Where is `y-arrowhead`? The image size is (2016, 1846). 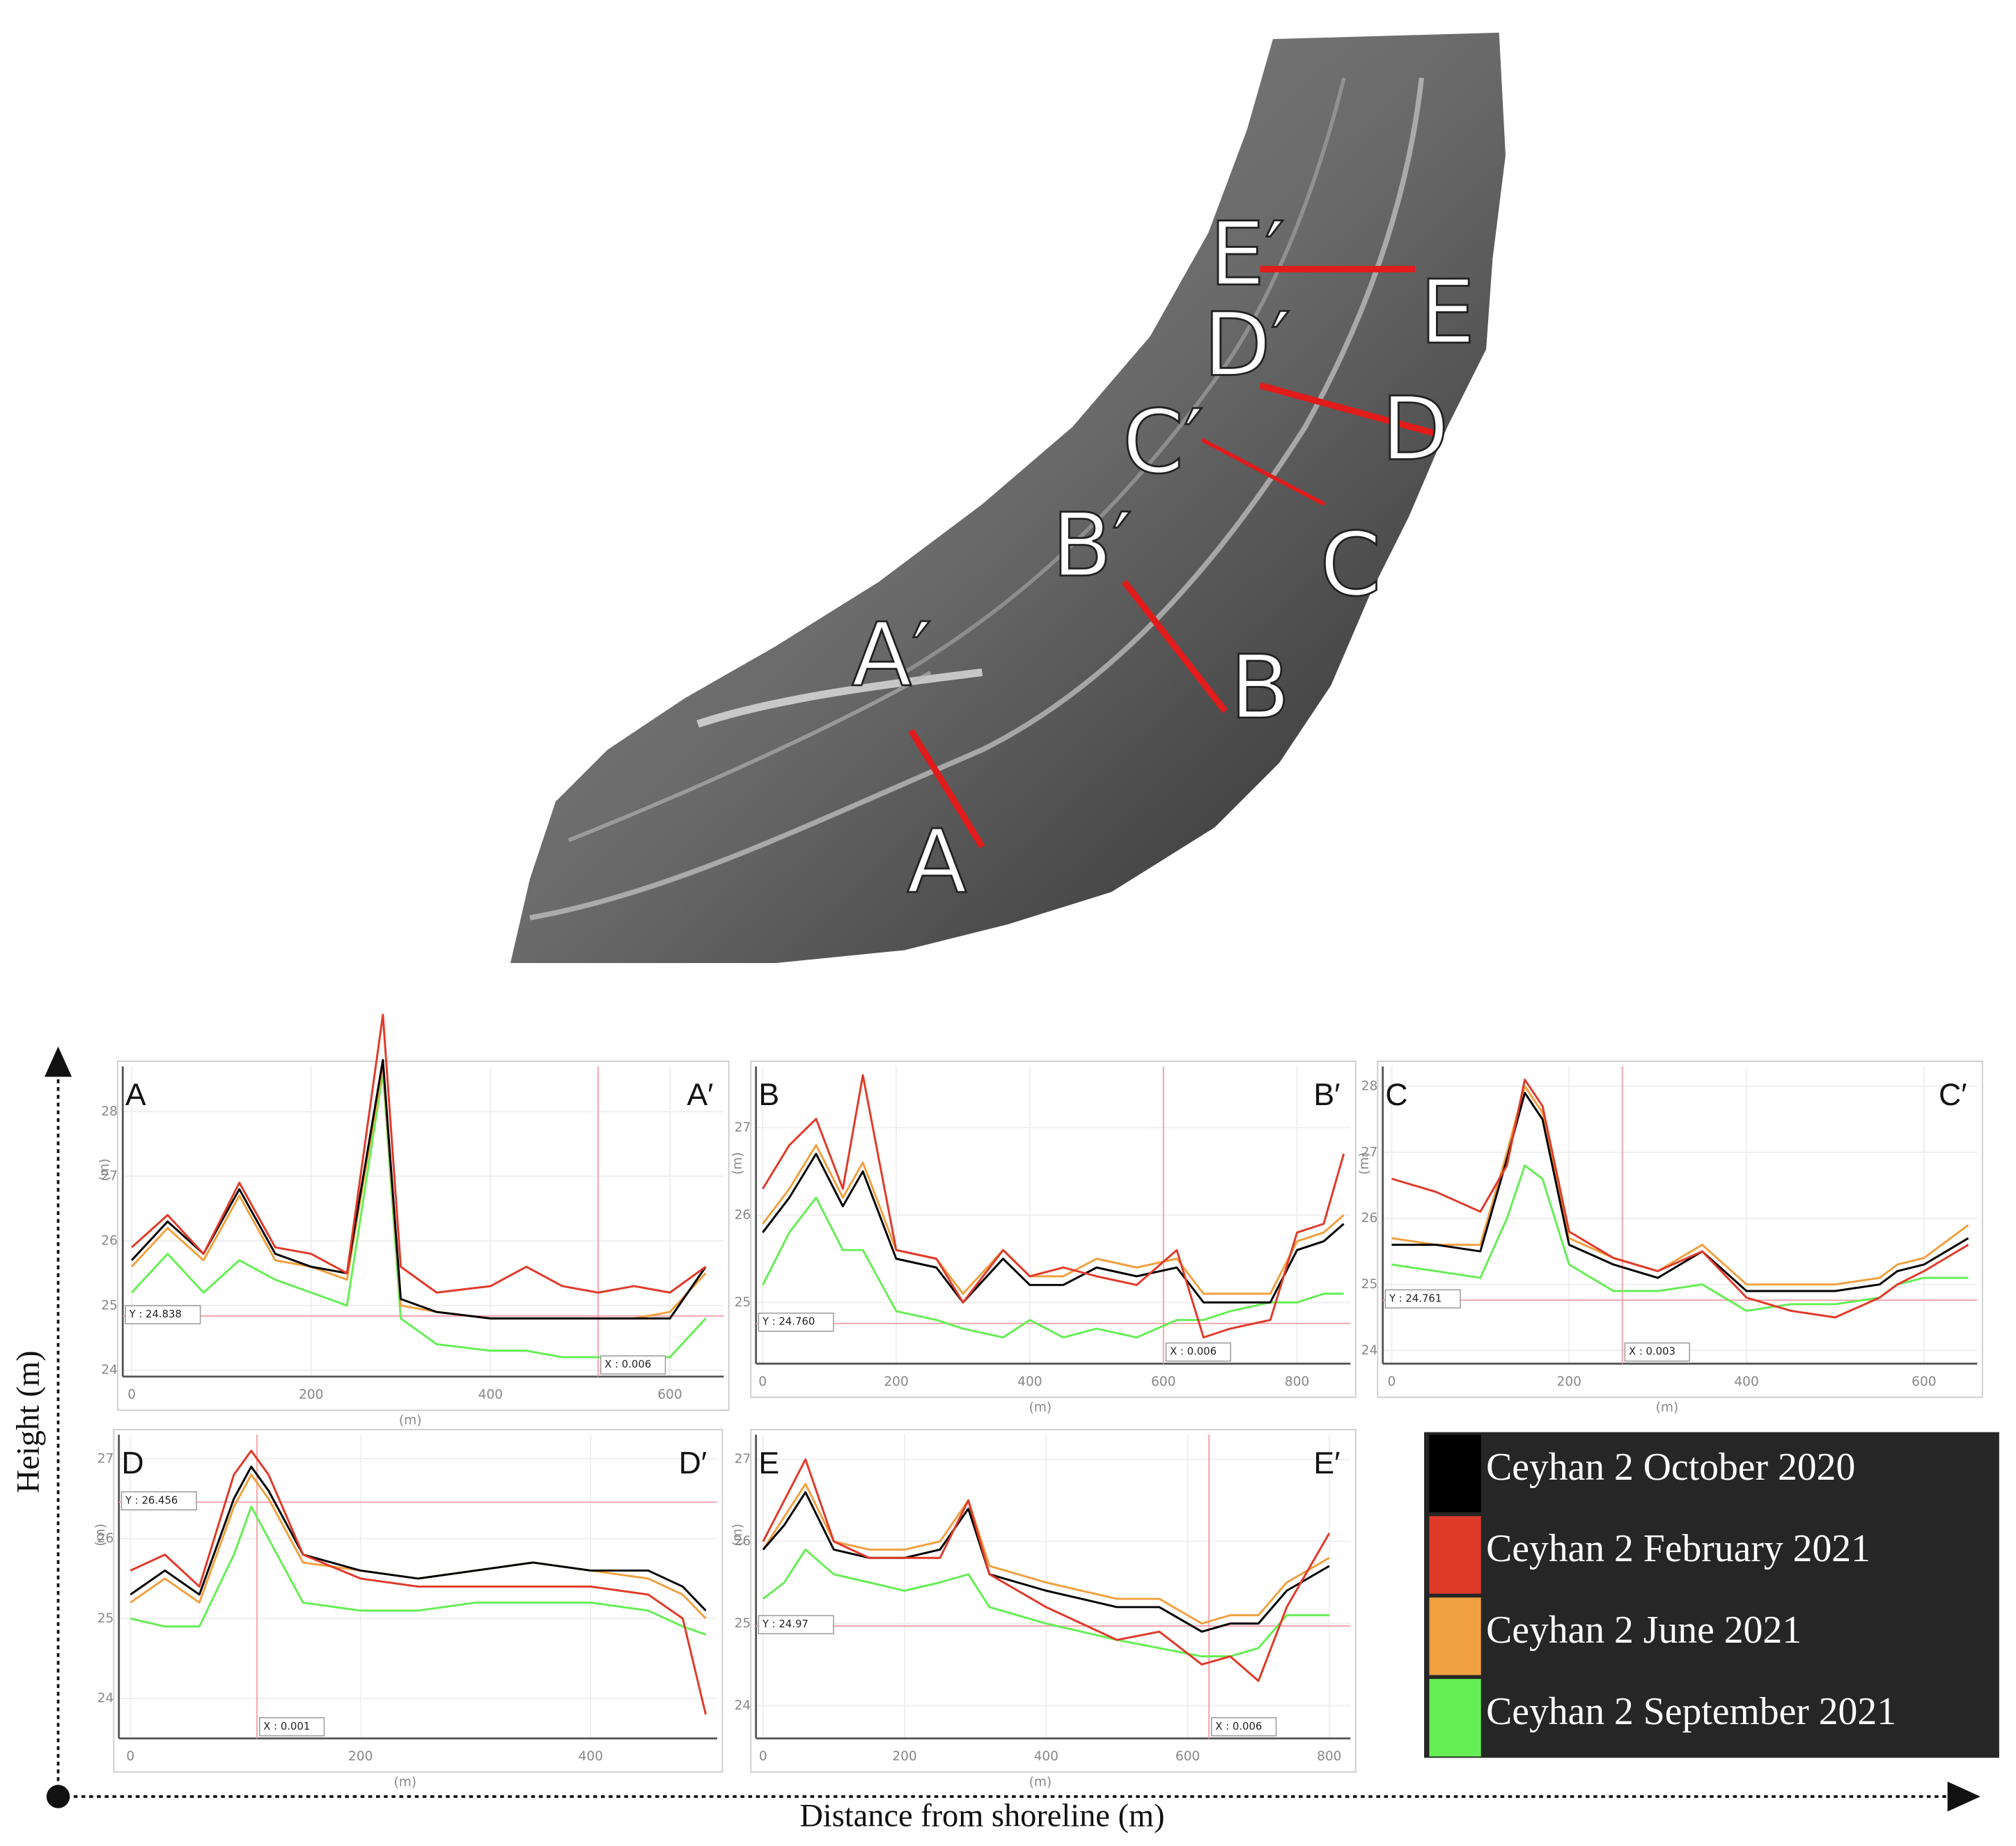
y-arrowhead is located at coordinates (58, 1061).